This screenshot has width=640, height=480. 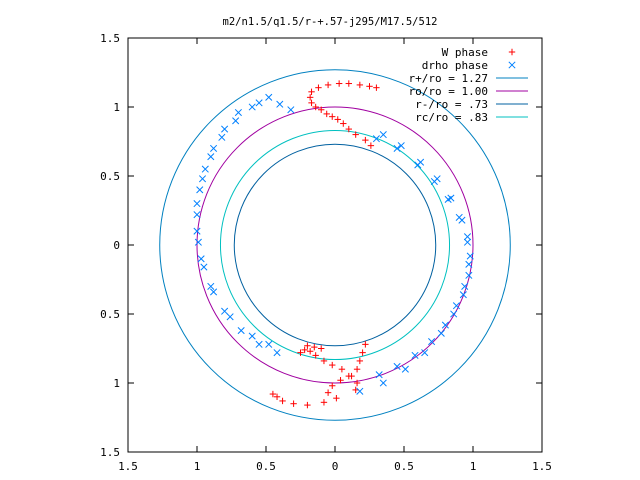 What do you see at coordinates (473, 466) in the screenshot?
I see `x-tick-label: 1` at bounding box center [473, 466].